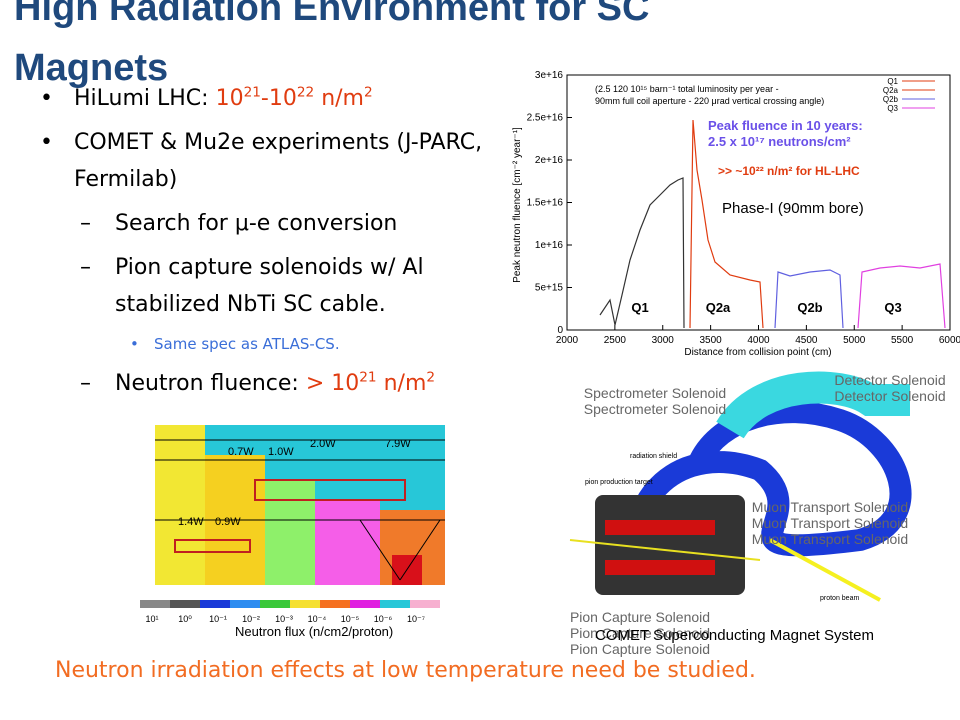 This screenshot has width=960, height=720. I want to click on region-label: Q2a, so click(718, 307).